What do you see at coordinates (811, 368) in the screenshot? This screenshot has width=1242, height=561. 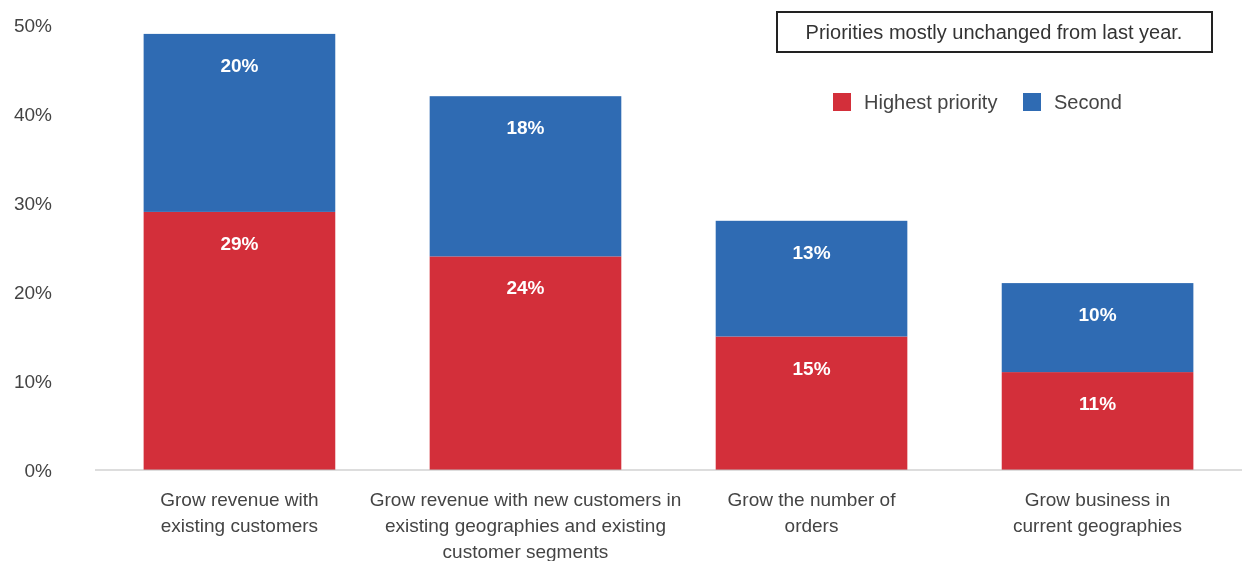 I see `data-label: 15%` at bounding box center [811, 368].